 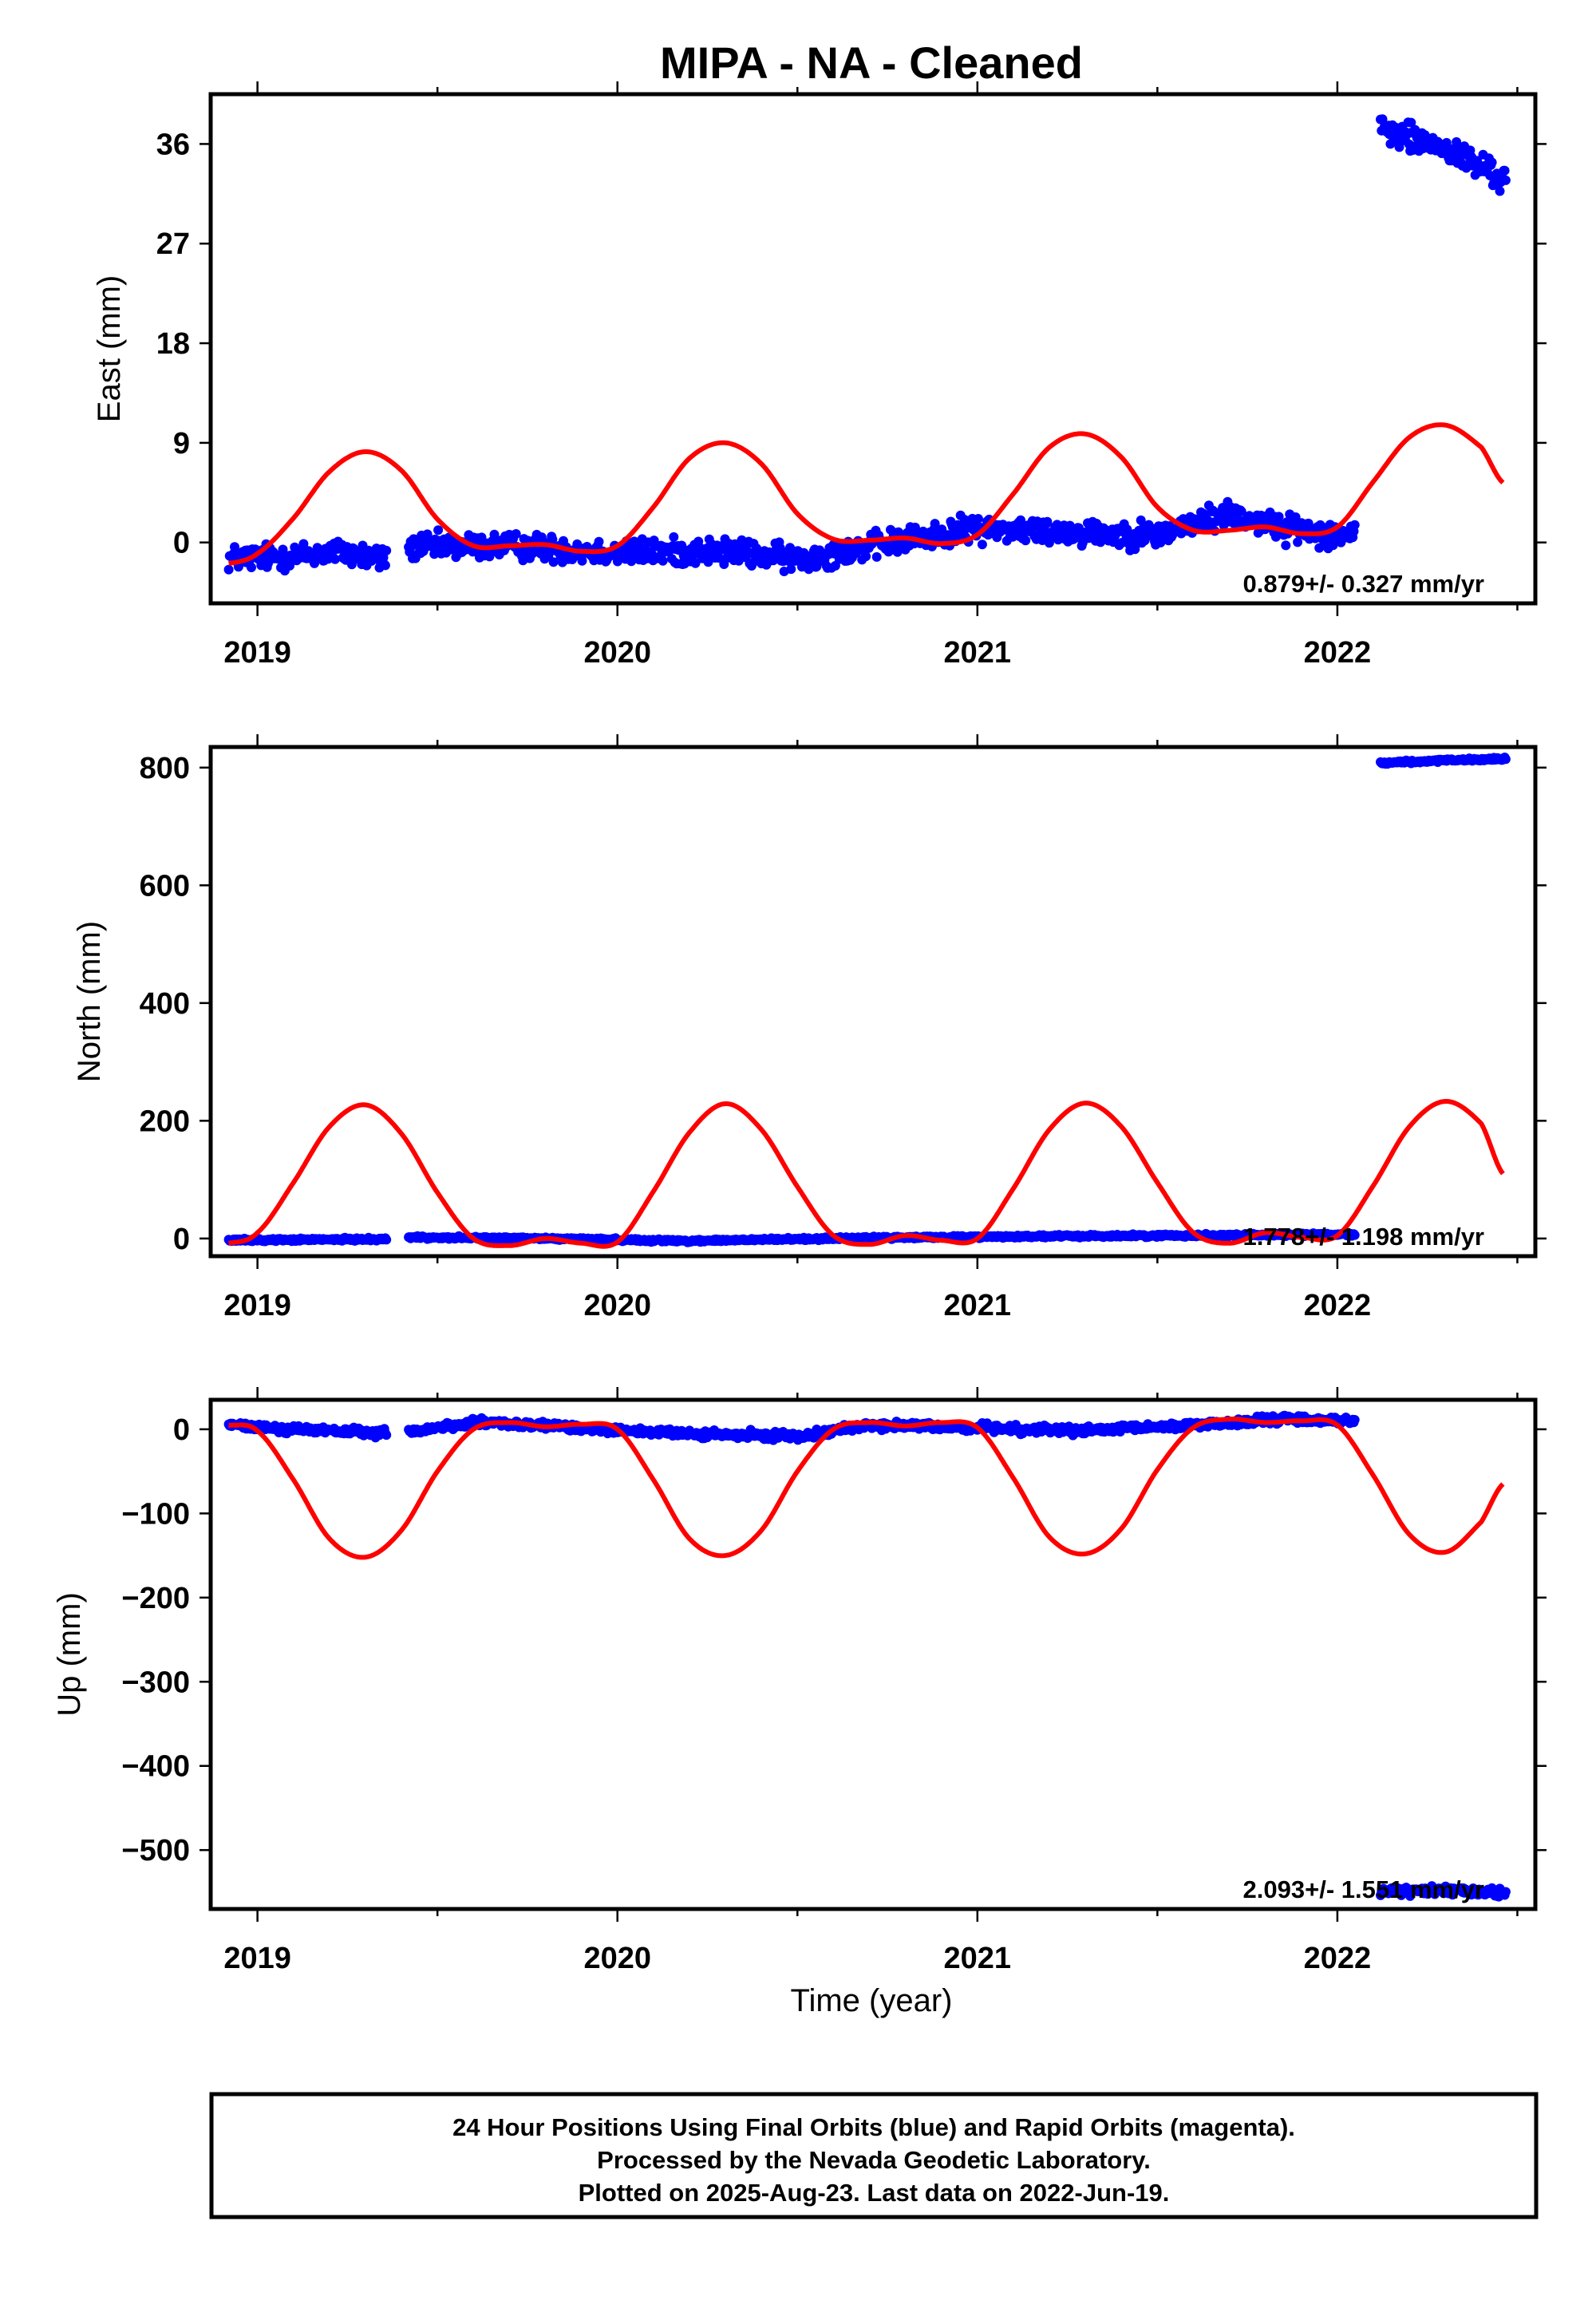 What do you see at coordinates (155, 1682) in the screenshot?
I see `y-tick-label: −300` at bounding box center [155, 1682].